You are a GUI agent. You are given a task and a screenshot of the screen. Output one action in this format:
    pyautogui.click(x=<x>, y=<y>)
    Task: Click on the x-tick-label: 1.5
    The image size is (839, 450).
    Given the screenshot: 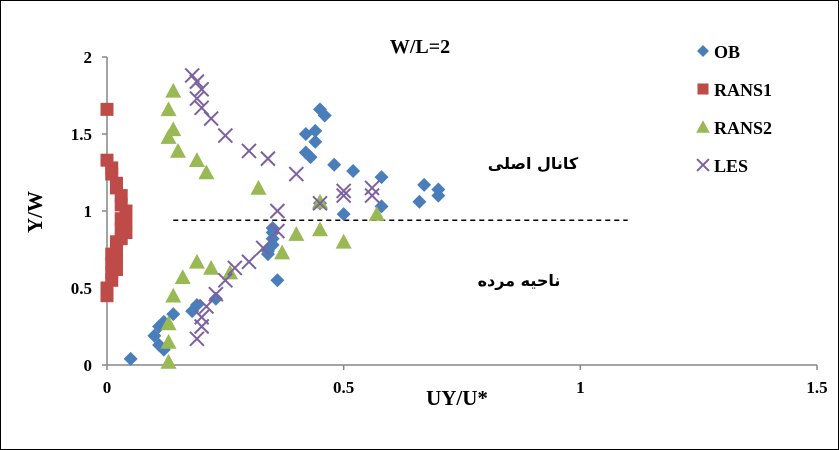 What is the action you would take?
    pyautogui.click(x=816, y=387)
    